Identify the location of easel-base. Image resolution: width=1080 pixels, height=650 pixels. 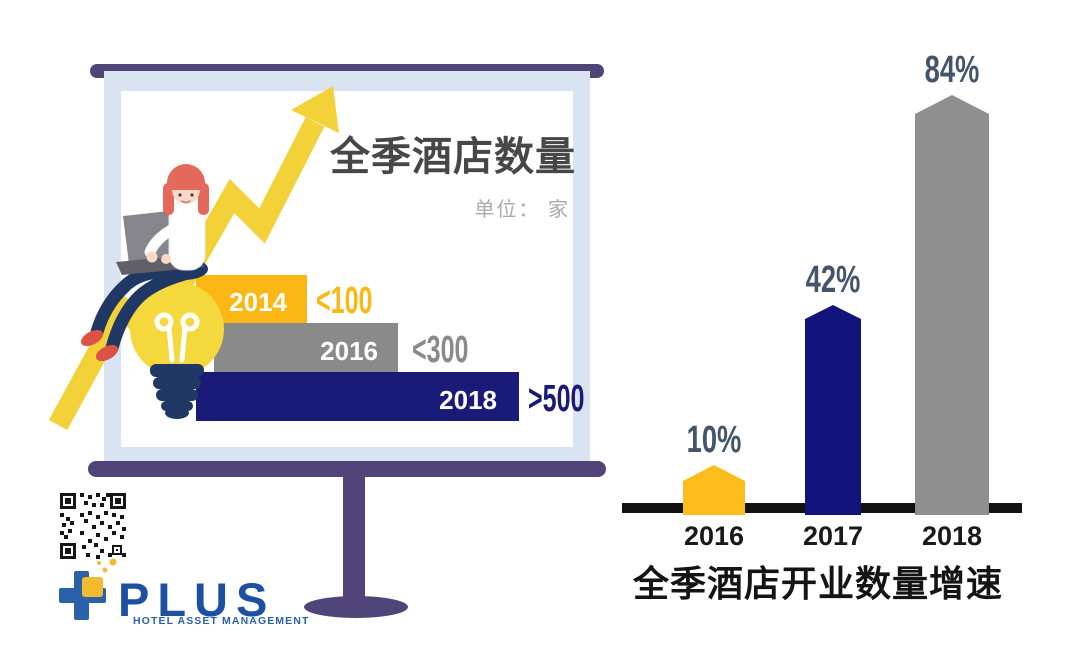
(356, 607).